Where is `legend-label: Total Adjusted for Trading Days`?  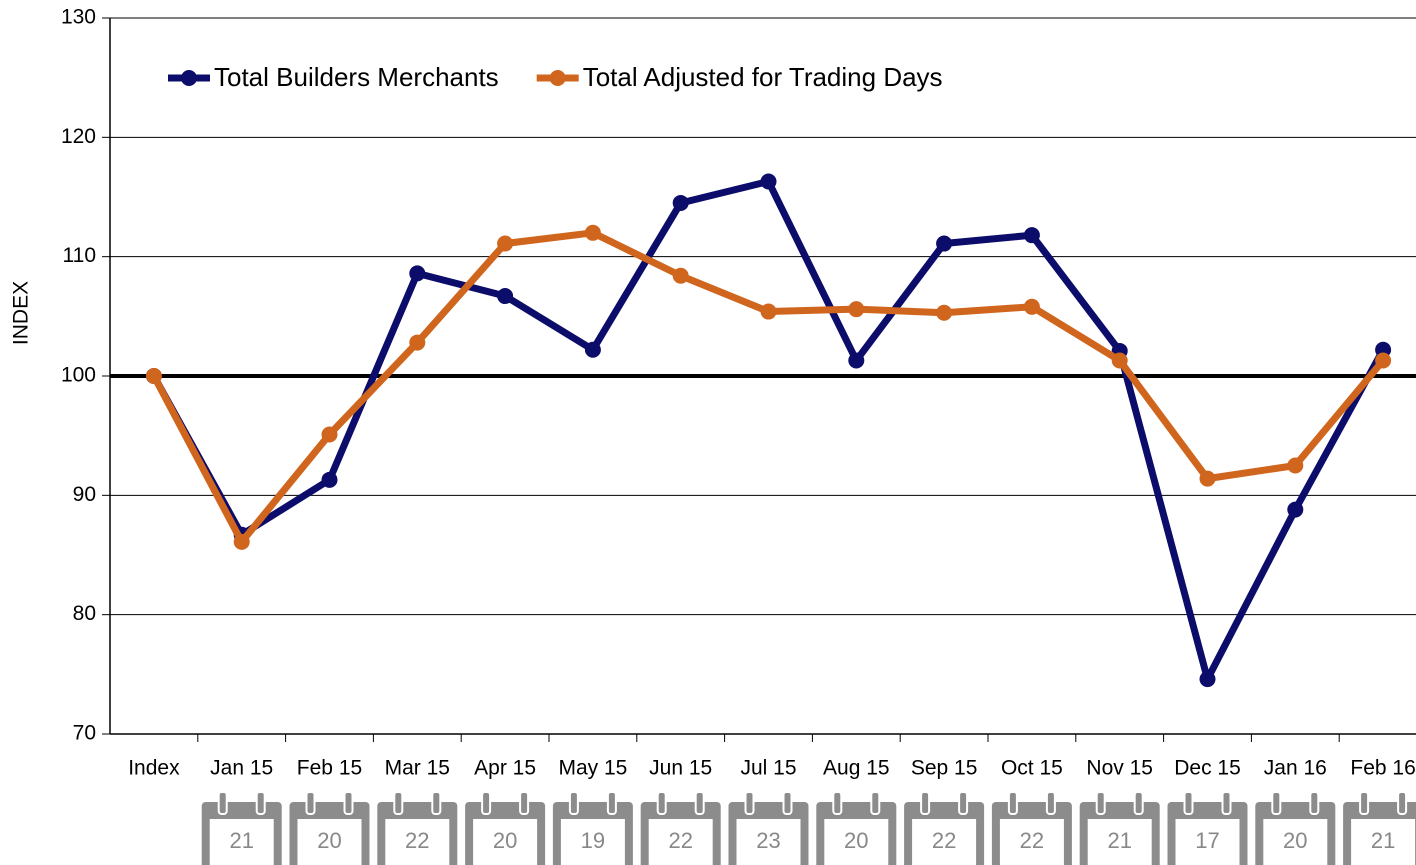 legend-label: Total Adjusted for Trading Days is located at coordinates (763, 77).